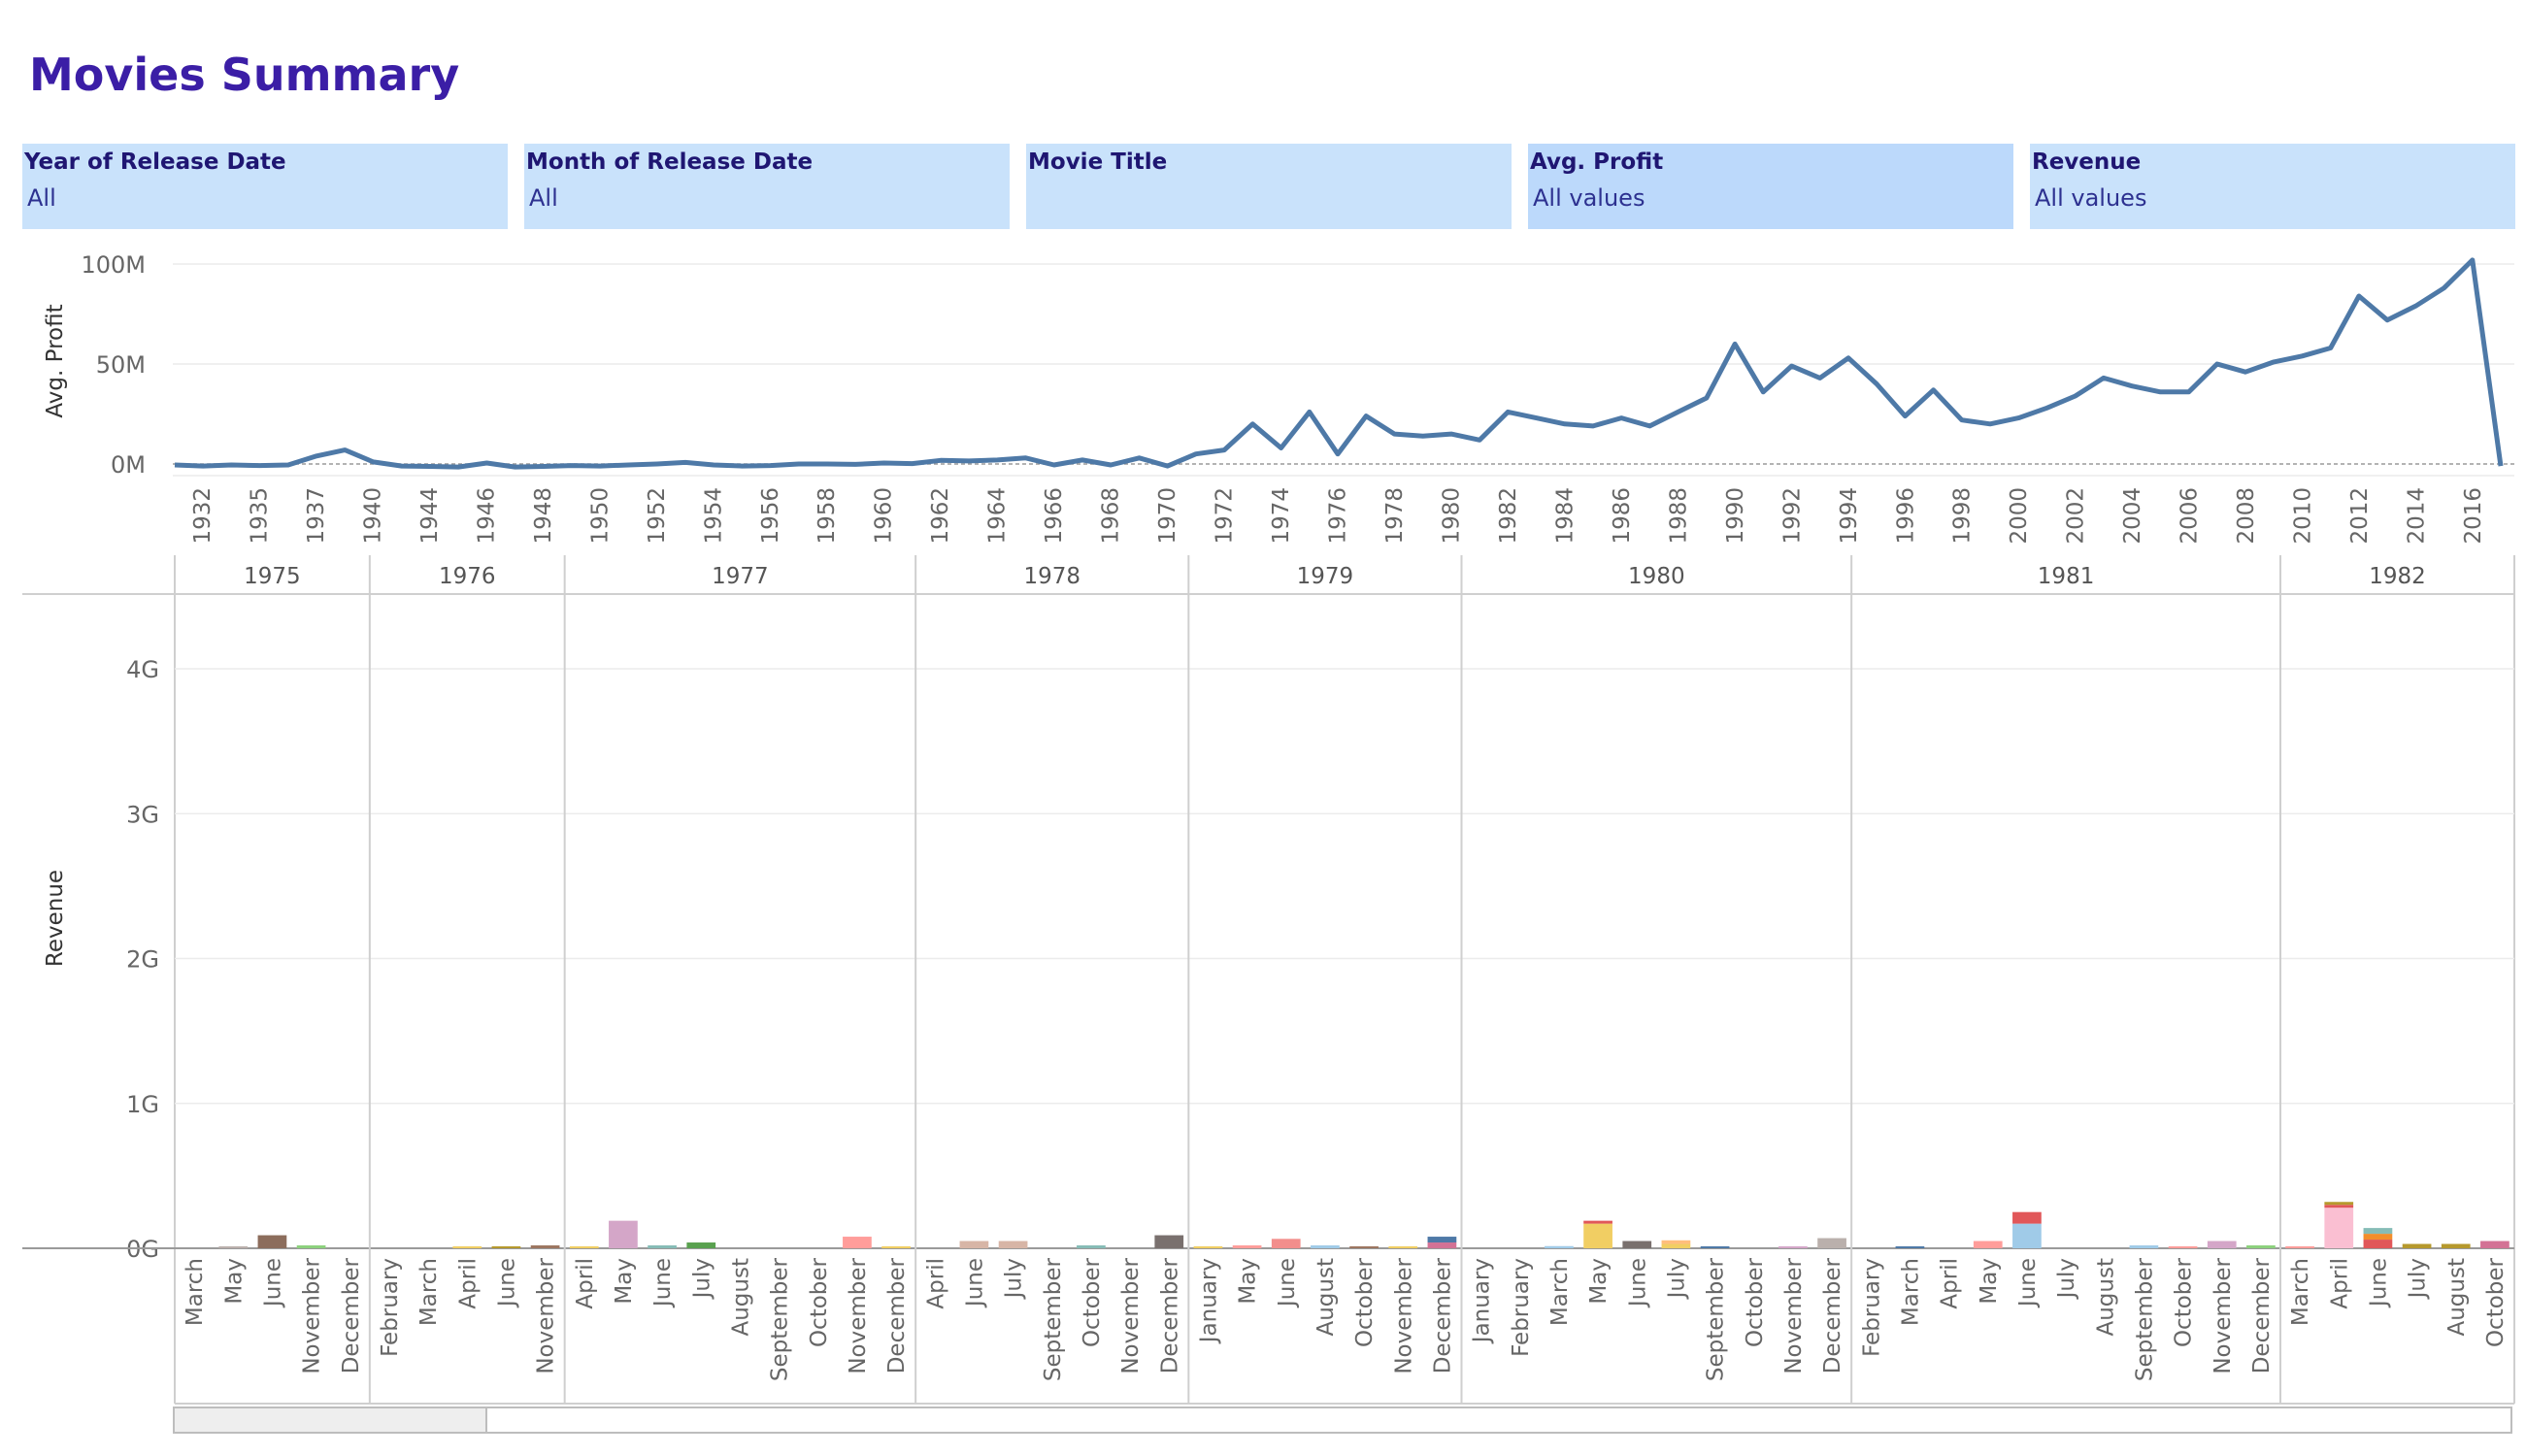 The width and height of the screenshot is (2526, 1456). I want to click on x-tick-label: 1974, so click(1281, 516).